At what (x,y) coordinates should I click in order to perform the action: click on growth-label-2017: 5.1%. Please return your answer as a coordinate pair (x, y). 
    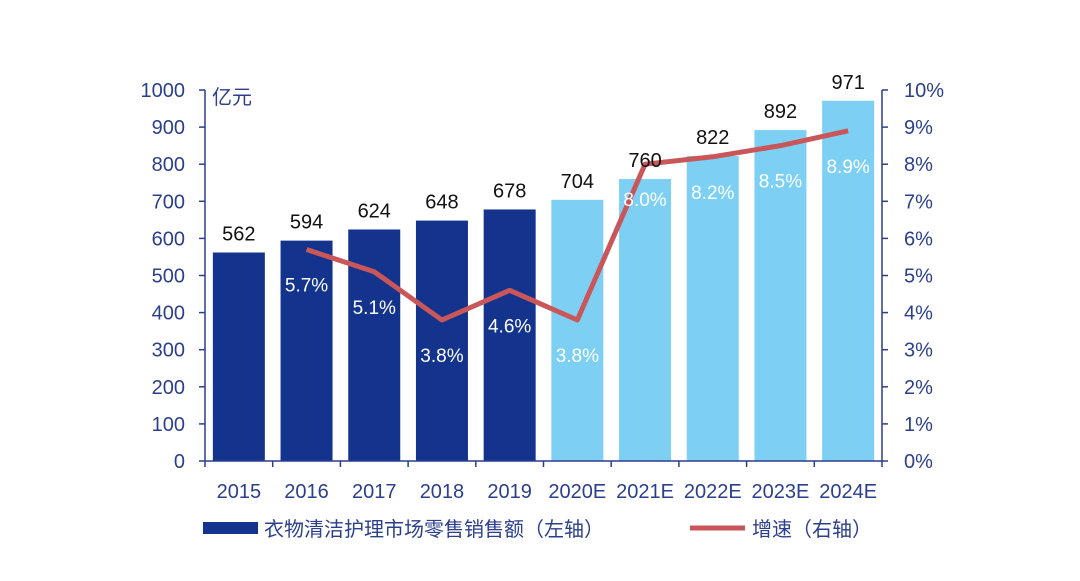
    Looking at the image, I should click on (374, 308).